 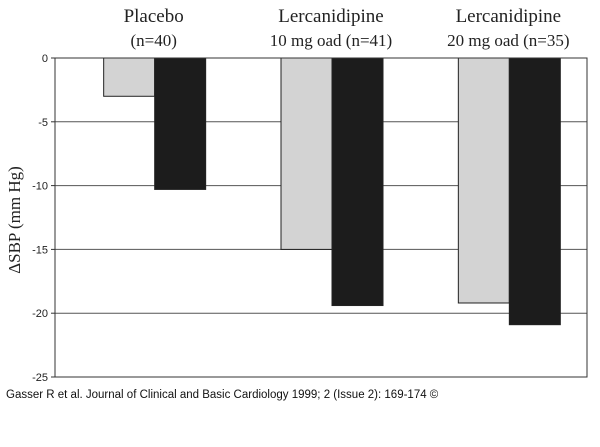 What do you see at coordinates (45, 59) in the screenshot?
I see `y-tick-label: 0` at bounding box center [45, 59].